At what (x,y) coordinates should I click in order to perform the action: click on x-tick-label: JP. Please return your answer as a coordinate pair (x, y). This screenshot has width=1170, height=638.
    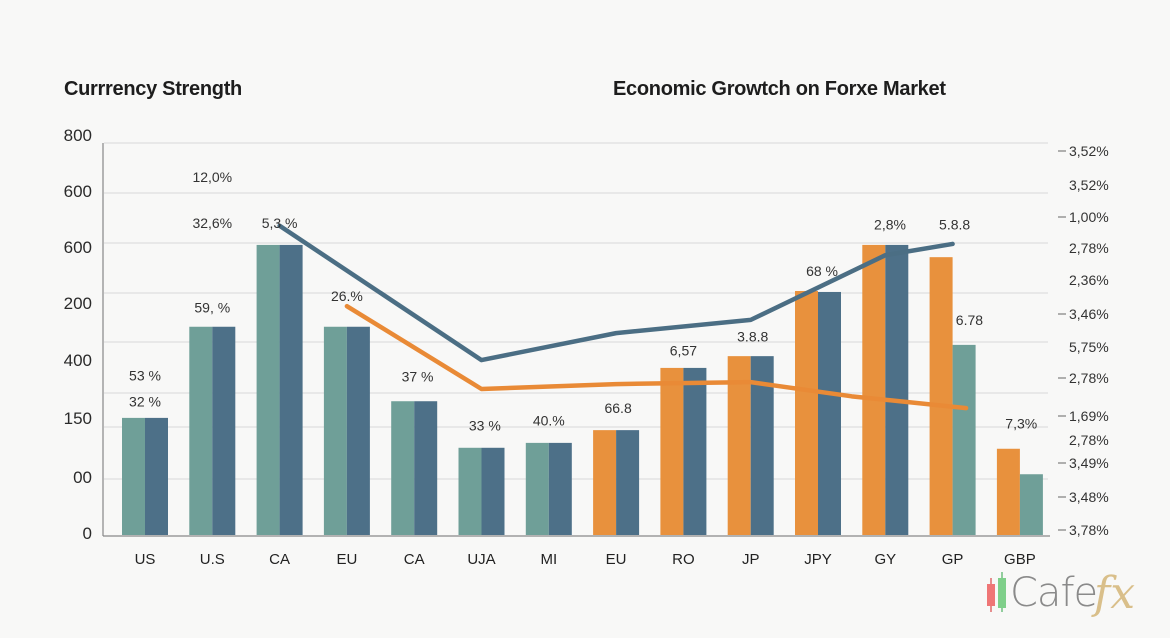
    Looking at the image, I should click on (751, 559).